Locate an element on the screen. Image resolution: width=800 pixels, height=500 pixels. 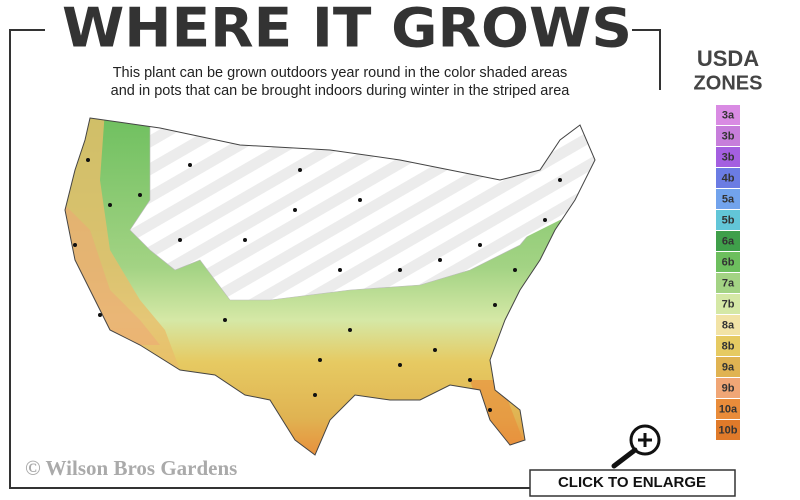
magnifier-icon is located at coordinates (636, 446).